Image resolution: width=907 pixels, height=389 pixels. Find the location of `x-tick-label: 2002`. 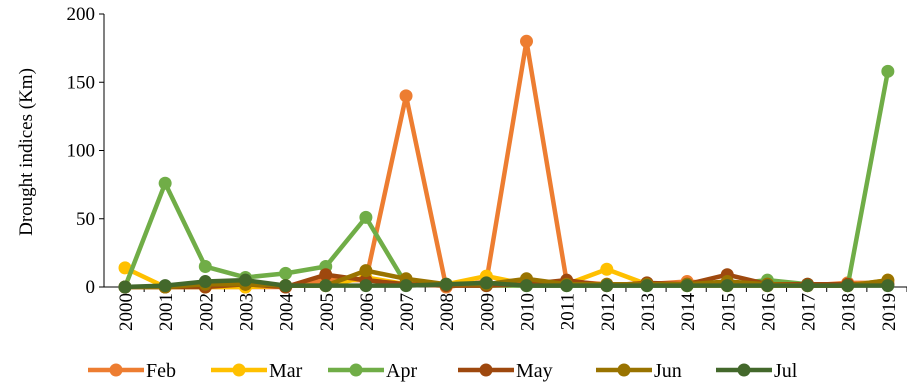

x-tick-label: 2002 is located at coordinates (206, 312).